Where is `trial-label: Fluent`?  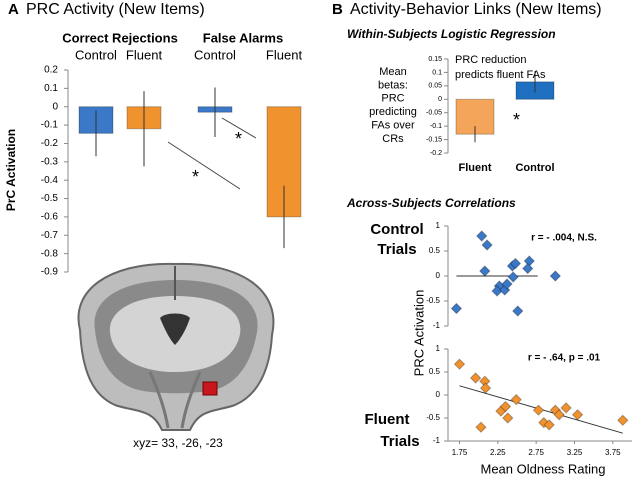
trial-label: Fluent is located at coordinates (387, 419).